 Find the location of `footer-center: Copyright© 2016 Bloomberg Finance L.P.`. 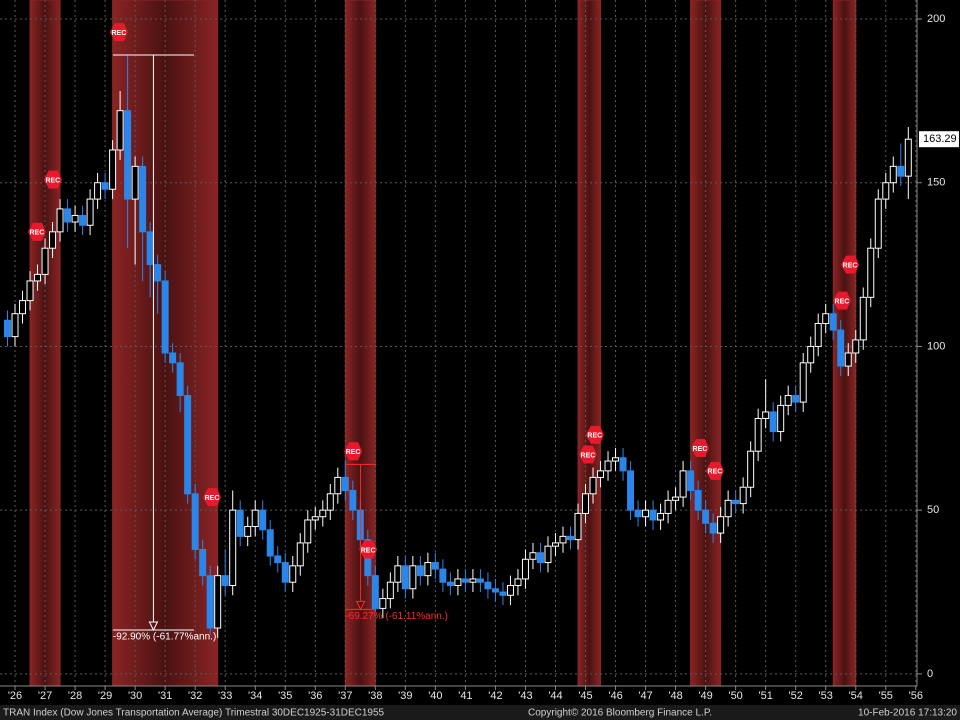

footer-center: Copyright© 2016 Bloomberg Finance L.P. is located at coordinates (620, 713).